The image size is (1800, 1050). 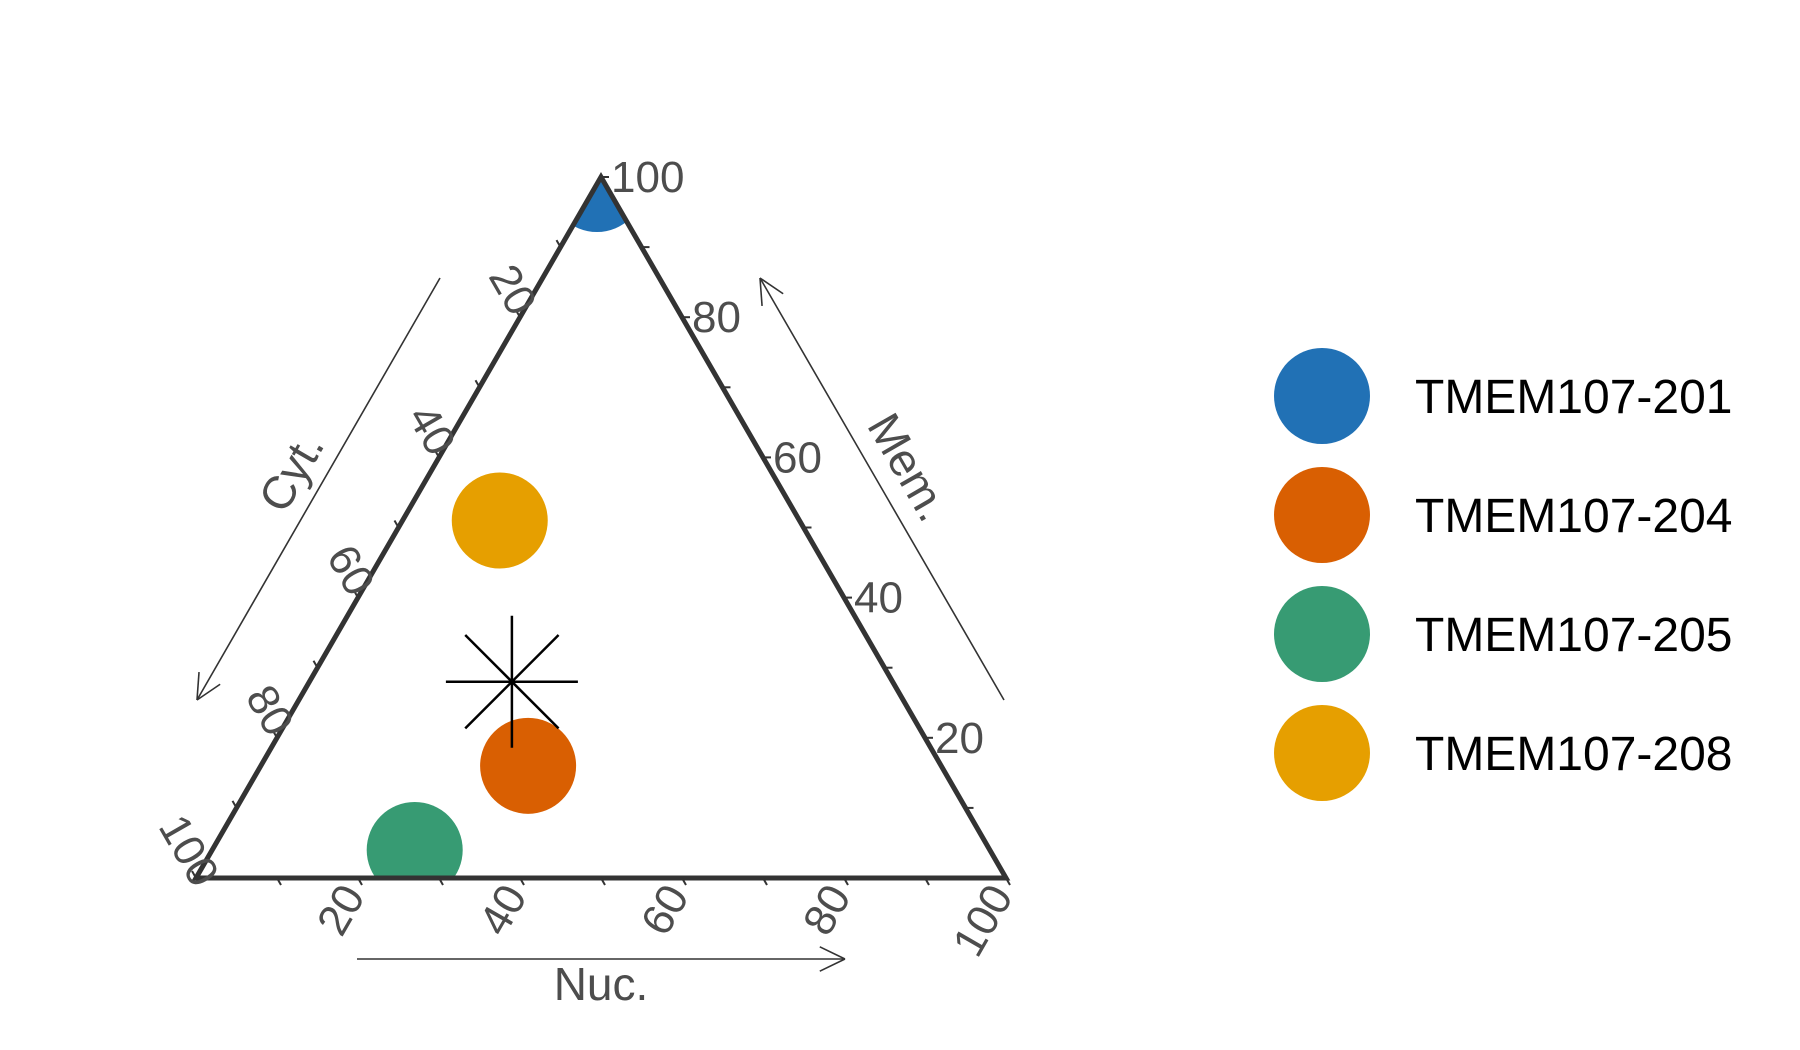 I want to click on mem-arrow, so click(x=882, y=489).